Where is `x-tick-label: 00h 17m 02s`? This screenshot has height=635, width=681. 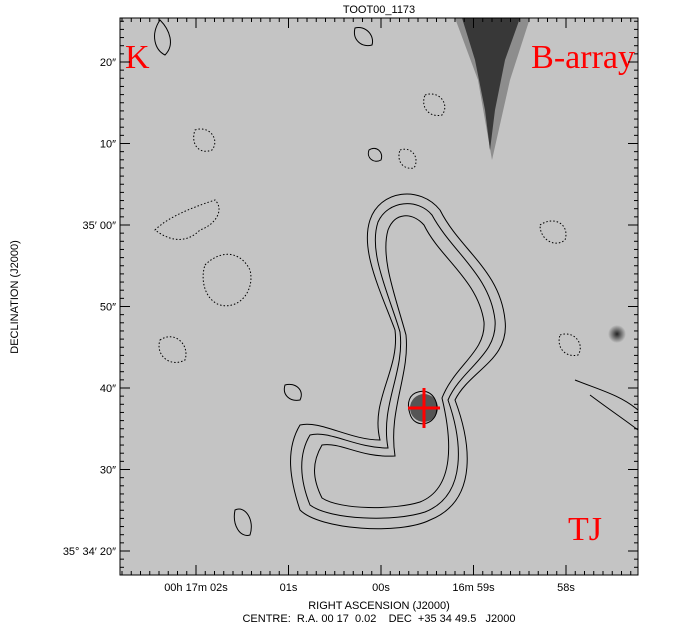 x-tick-label: 00h 17m 02s is located at coordinates (196, 588).